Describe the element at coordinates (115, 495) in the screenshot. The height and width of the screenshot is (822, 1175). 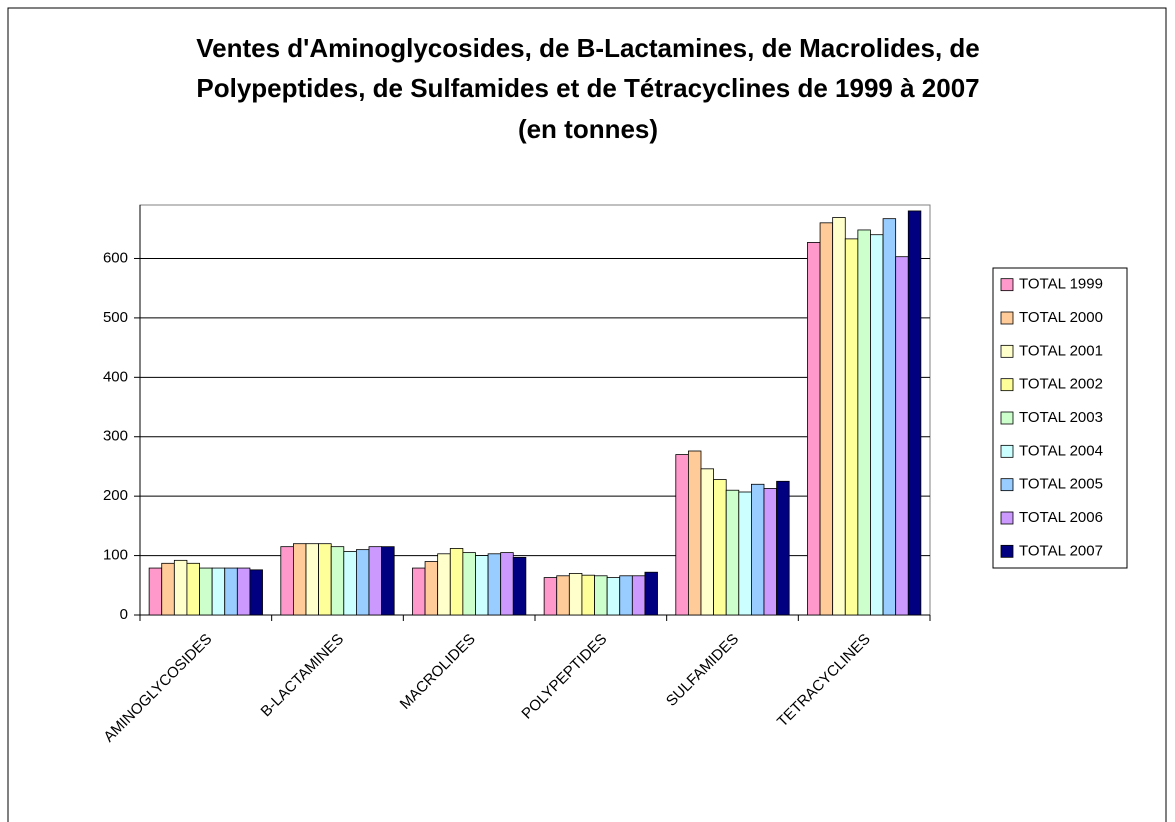
I see `y-tick-label: 200` at that location.